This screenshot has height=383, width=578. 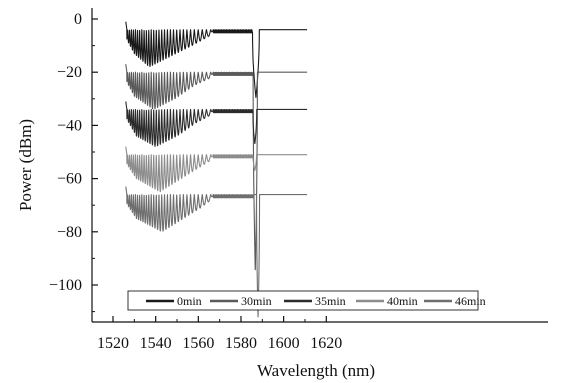 What do you see at coordinates (216, 252) in the screenshot?
I see `series-line-46min` at bounding box center [216, 252].